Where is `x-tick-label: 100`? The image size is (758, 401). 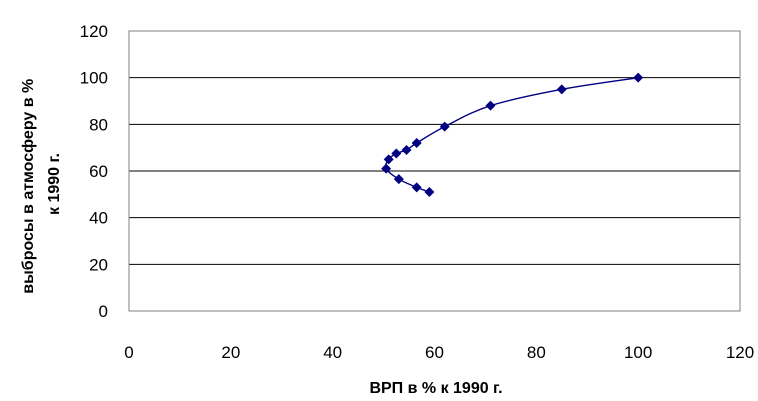
x-tick-label: 100 is located at coordinates (638, 352).